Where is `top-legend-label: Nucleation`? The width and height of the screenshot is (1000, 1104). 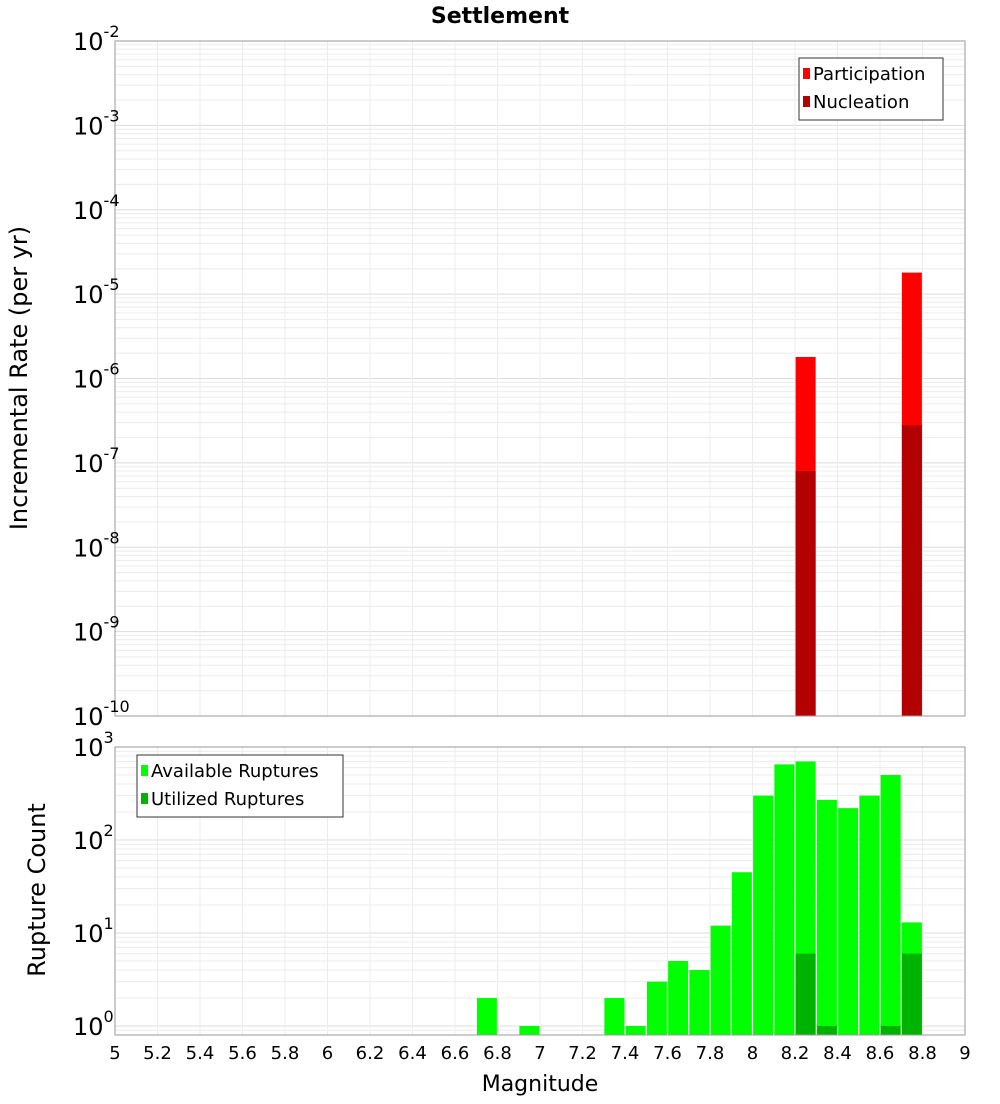 top-legend-label: Nucleation is located at coordinates (861, 102).